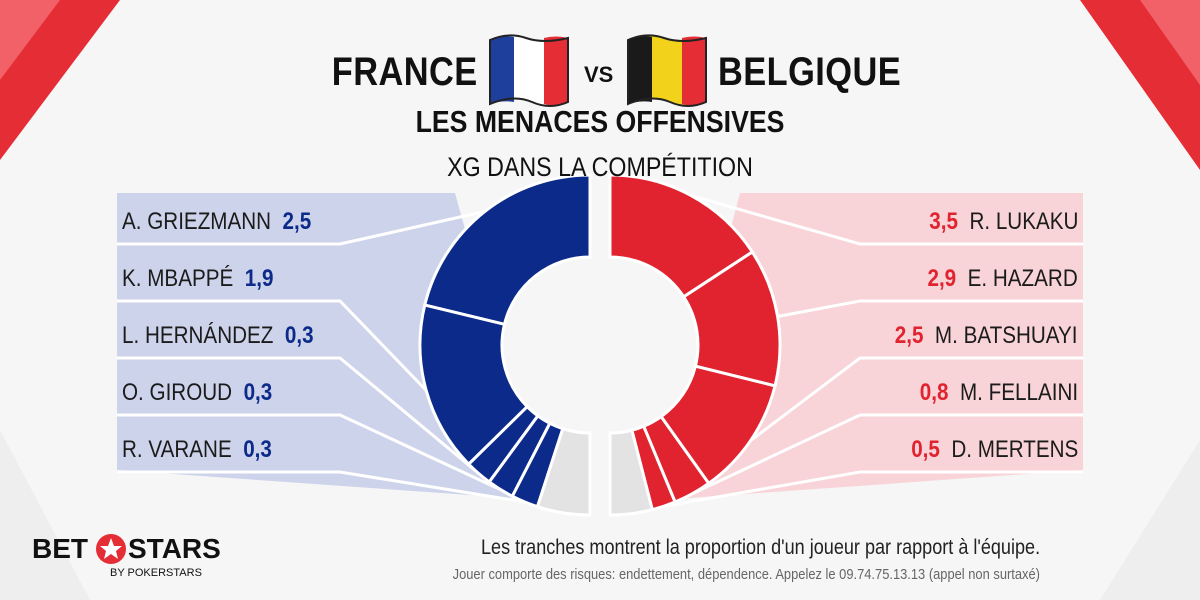  I want to click on player-label-fr: L. HERNÁNDEZ 0,3, so click(218, 336).